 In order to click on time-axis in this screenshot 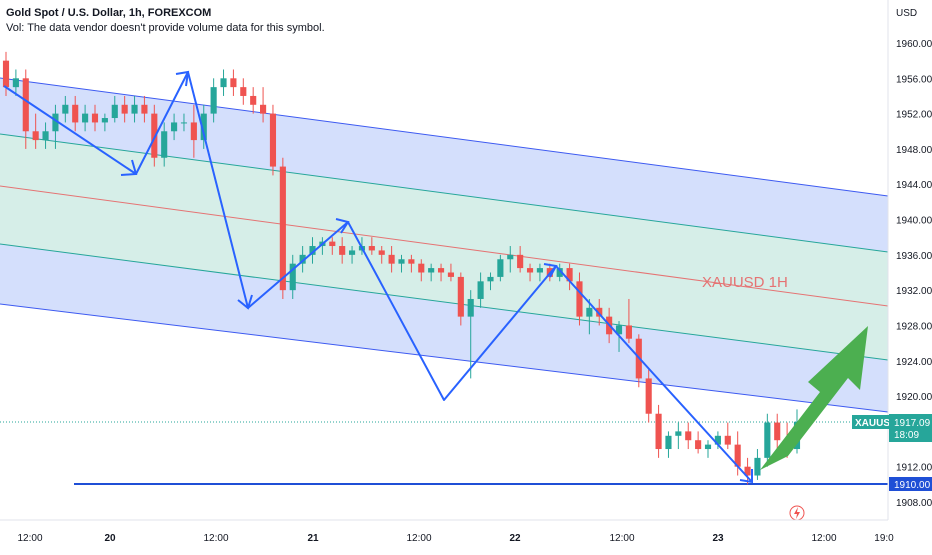, I will do `click(466, 535)`.